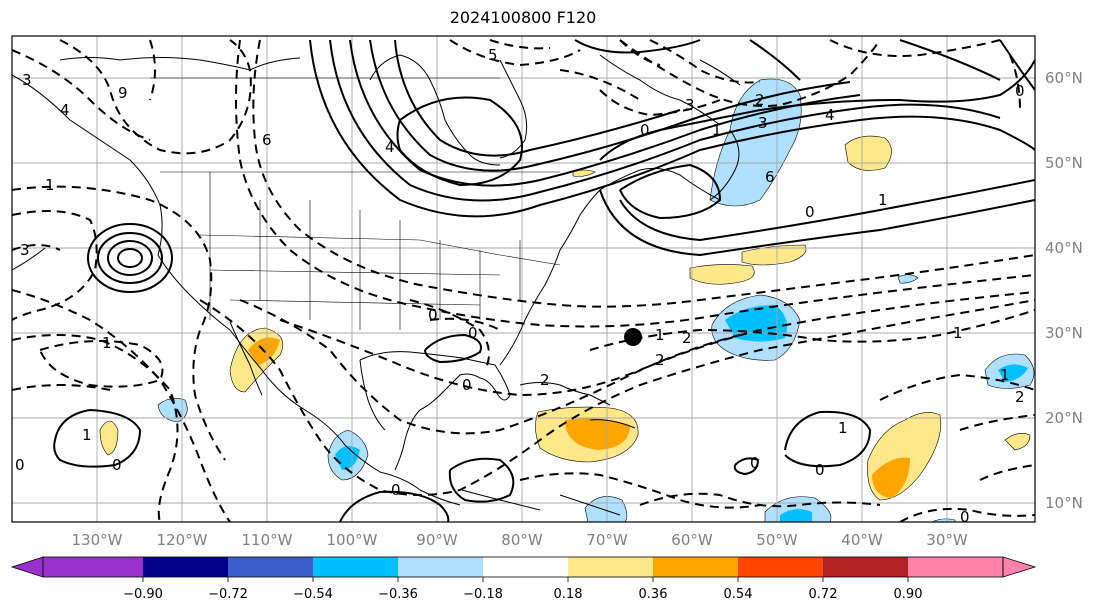 This screenshot has height=615, width=1105. Describe the element at coordinates (228, 594) in the screenshot. I see `svg-text: −0.72` at that location.